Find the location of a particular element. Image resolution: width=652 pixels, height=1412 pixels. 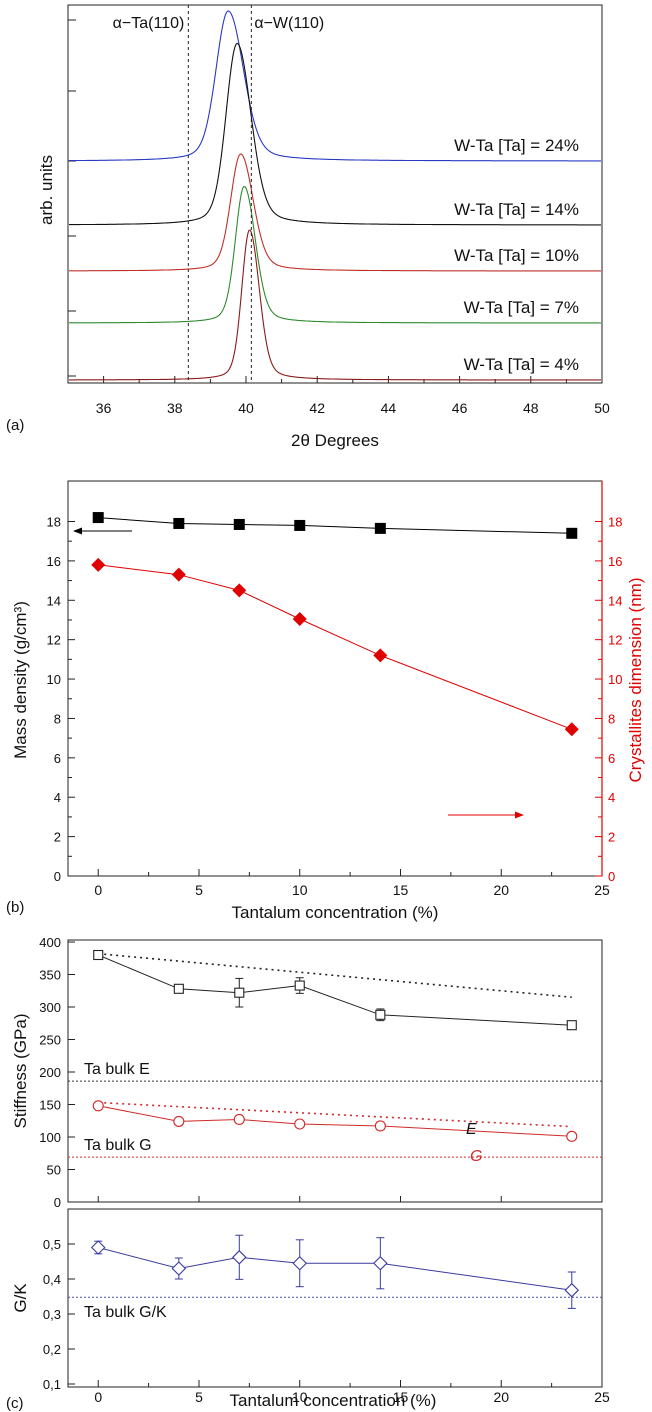

panel-a-xtick-label: 40 is located at coordinates (246, 408).